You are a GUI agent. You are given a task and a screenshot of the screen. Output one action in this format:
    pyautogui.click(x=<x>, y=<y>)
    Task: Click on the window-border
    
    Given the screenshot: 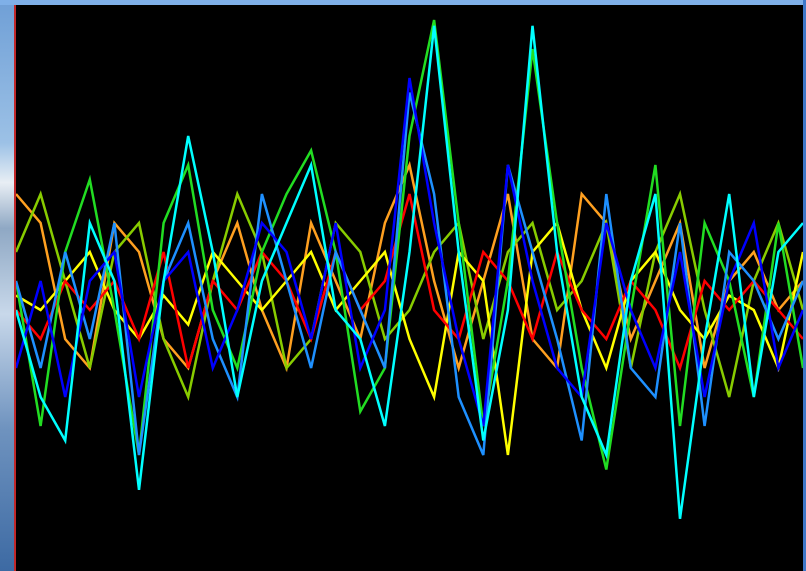 What is the action you would take?
    pyautogui.click(x=15, y=285)
    